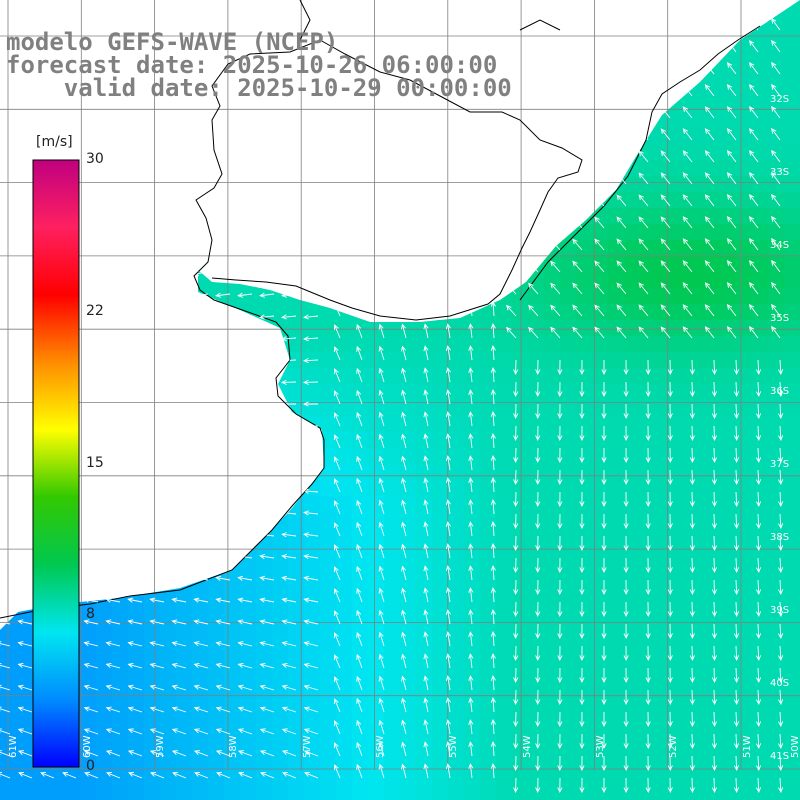 This screenshot has width=800, height=800. What do you see at coordinates (160, 746) in the screenshot?
I see `longitude-label: 59W` at bounding box center [160, 746].